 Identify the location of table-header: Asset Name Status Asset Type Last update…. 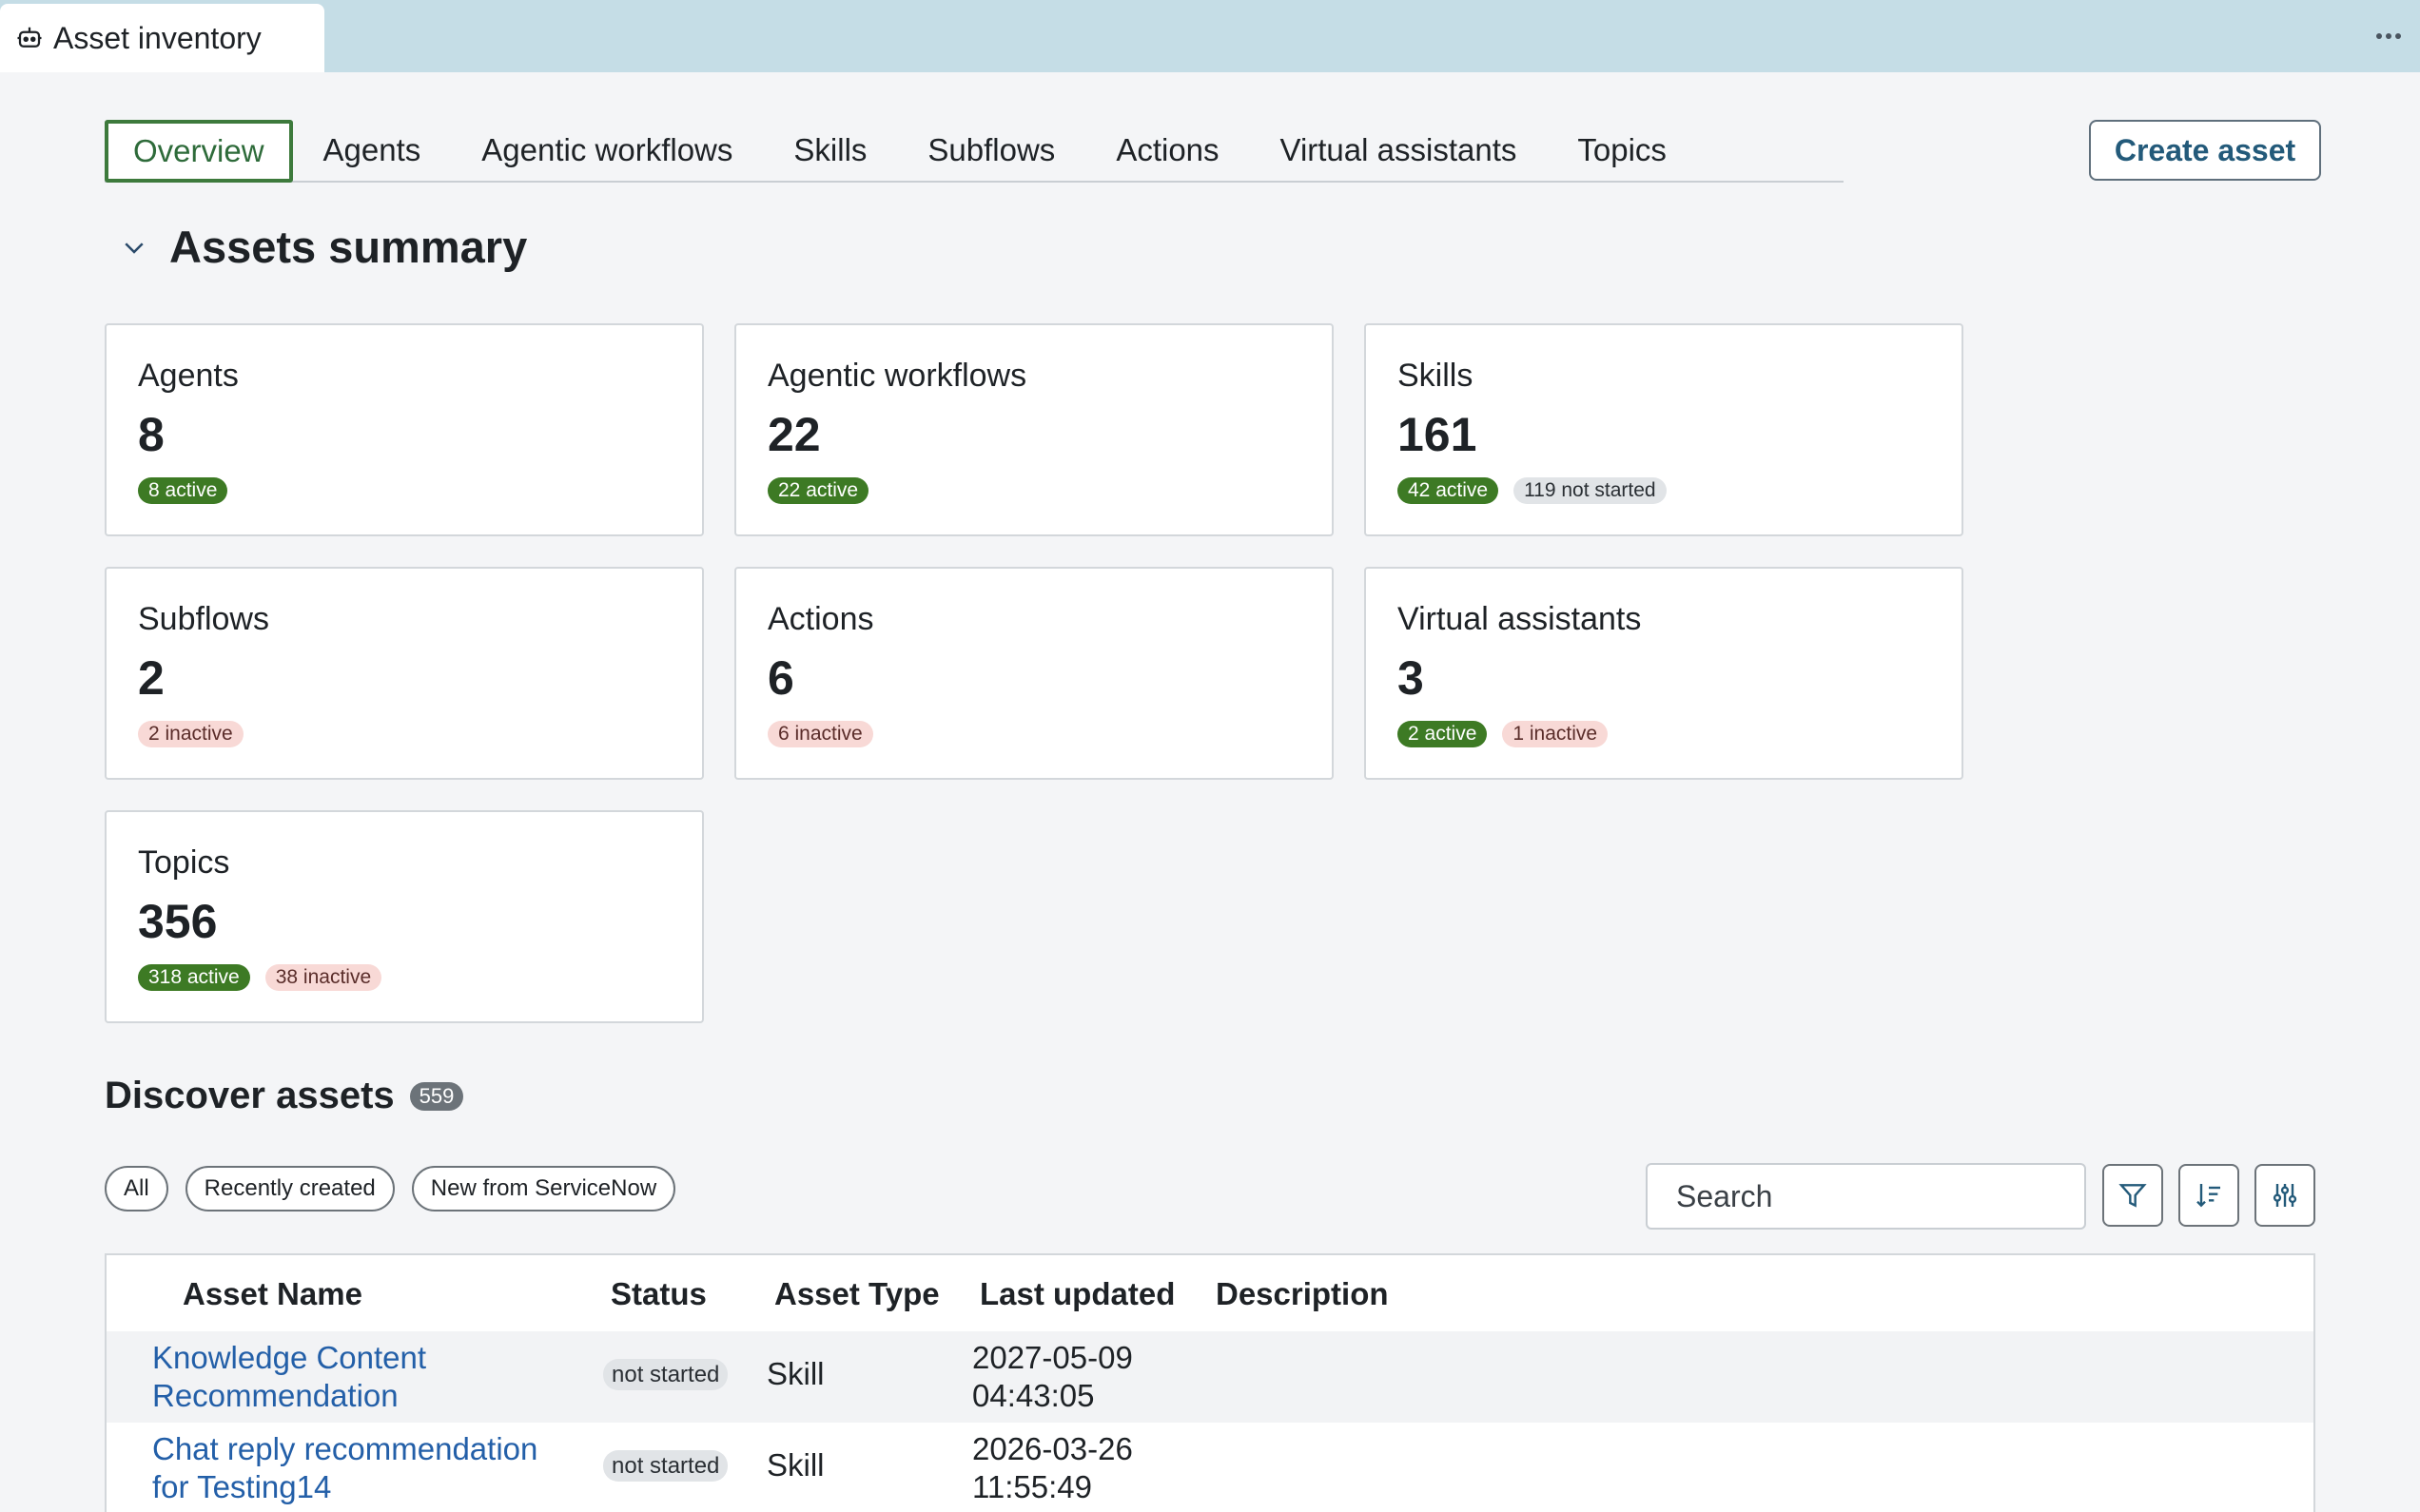
(1210, 1293).